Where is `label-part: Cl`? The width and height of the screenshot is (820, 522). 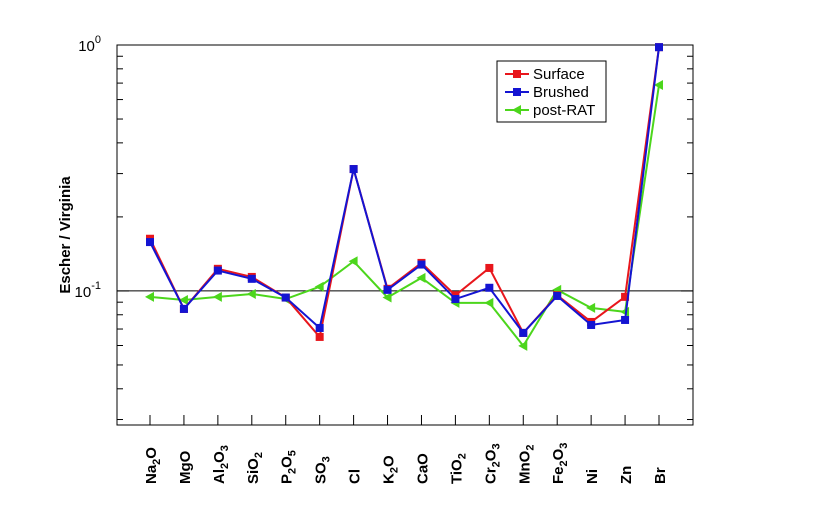 label-part: Cl is located at coordinates (355, 476).